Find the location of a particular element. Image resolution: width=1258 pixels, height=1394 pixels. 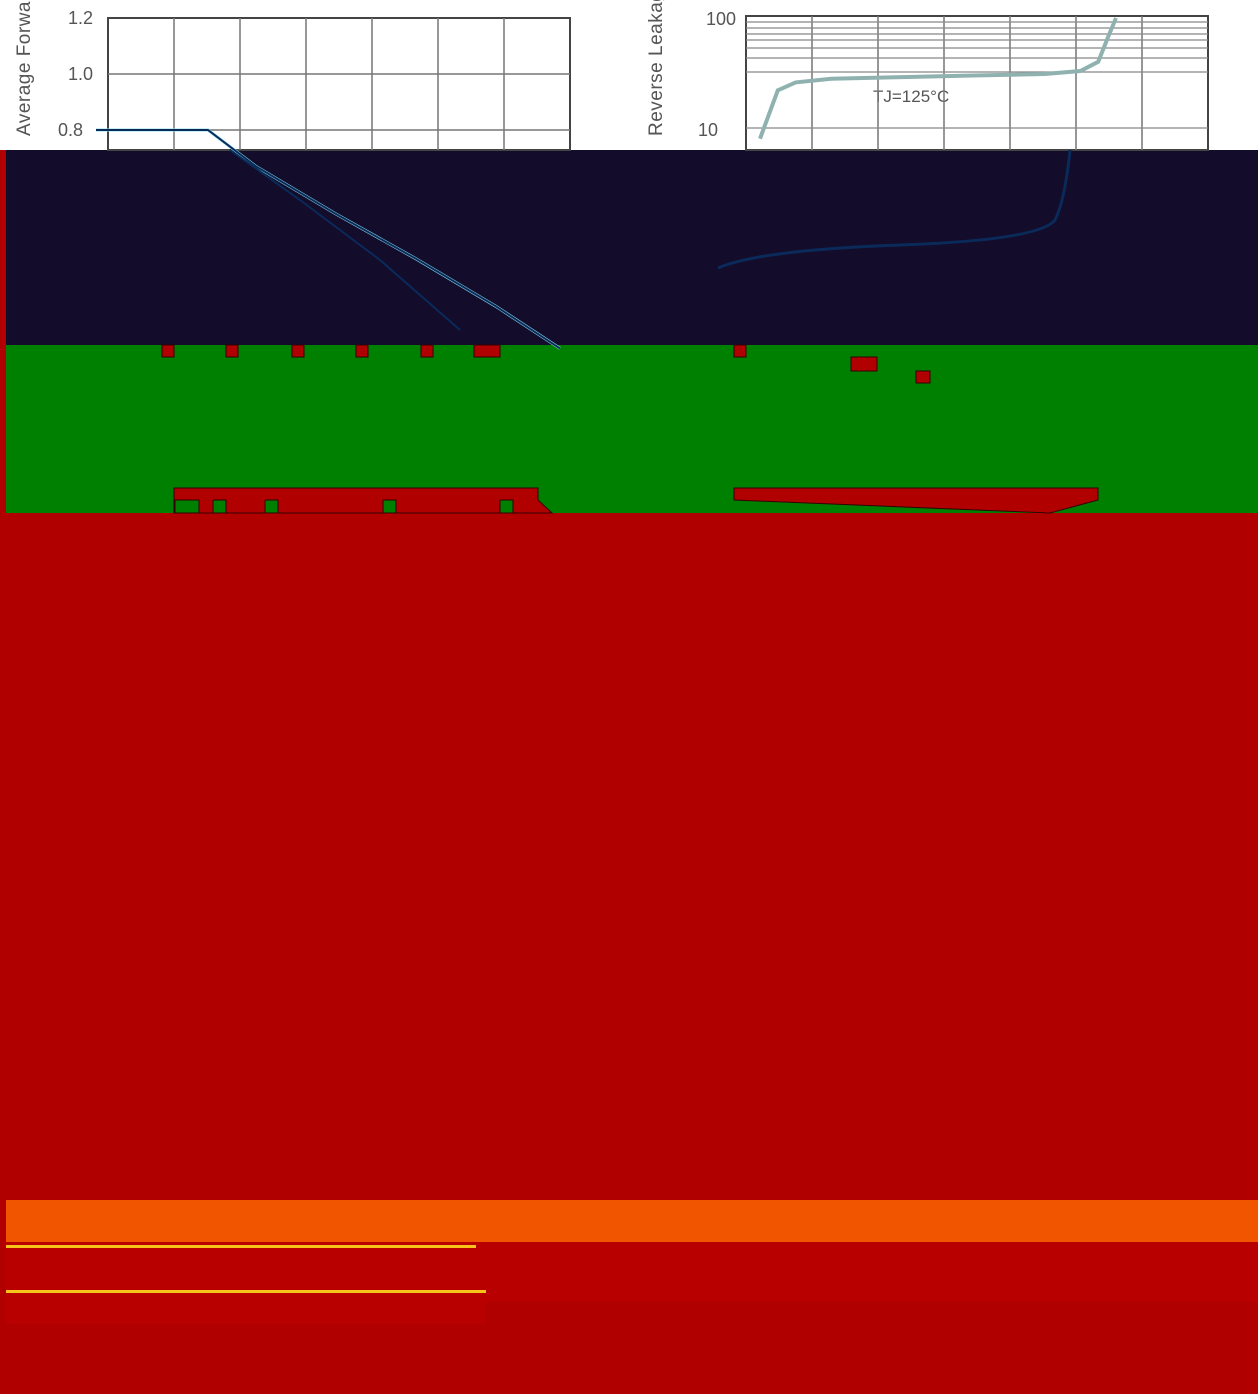

left-y-tick: 1.2 is located at coordinates (81, 18).